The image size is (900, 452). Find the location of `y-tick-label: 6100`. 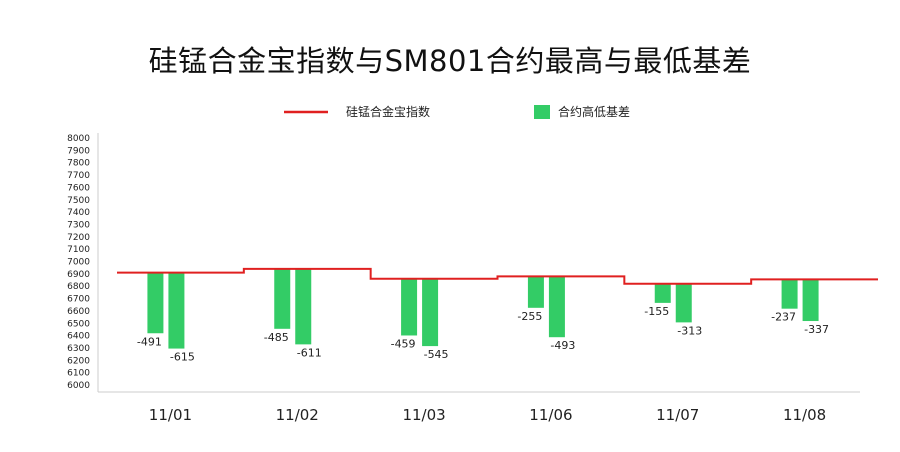

y-tick-label: 6100 is located at coordinates (78, 374).